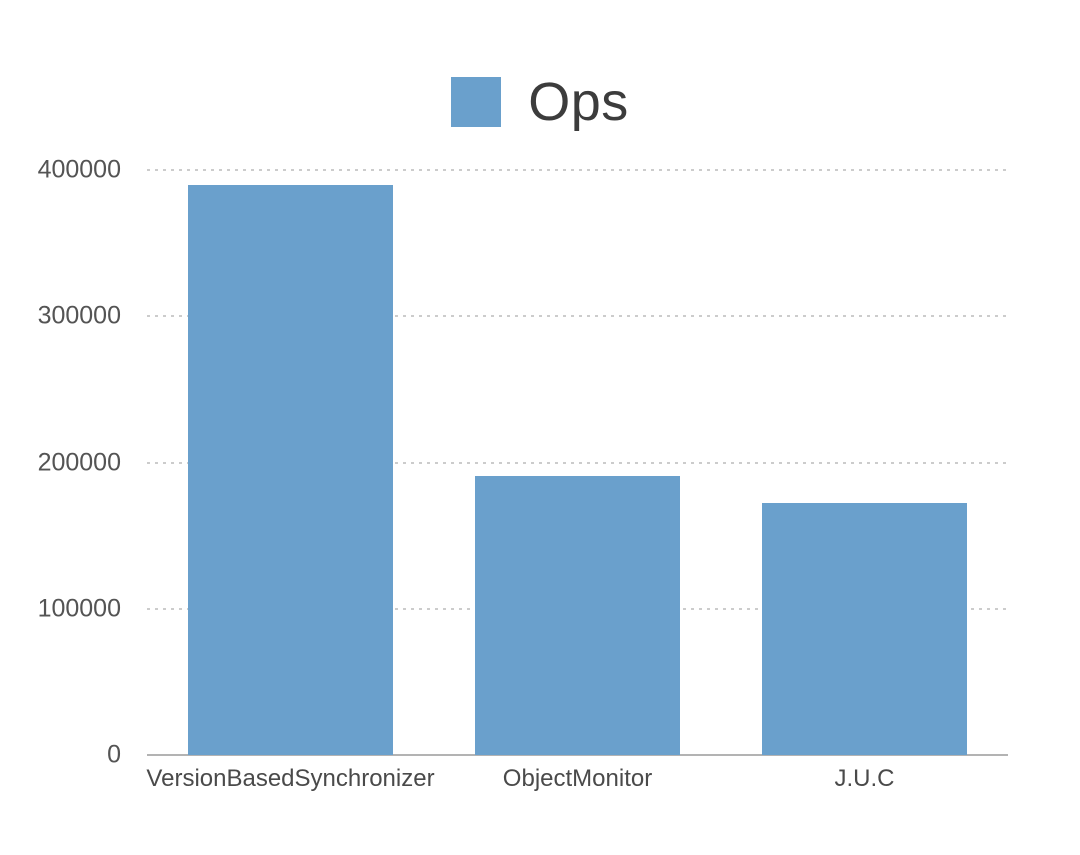  Describe the element at coordinates (577, 755) in the screenshot. I see `x-axis-line` at that location.